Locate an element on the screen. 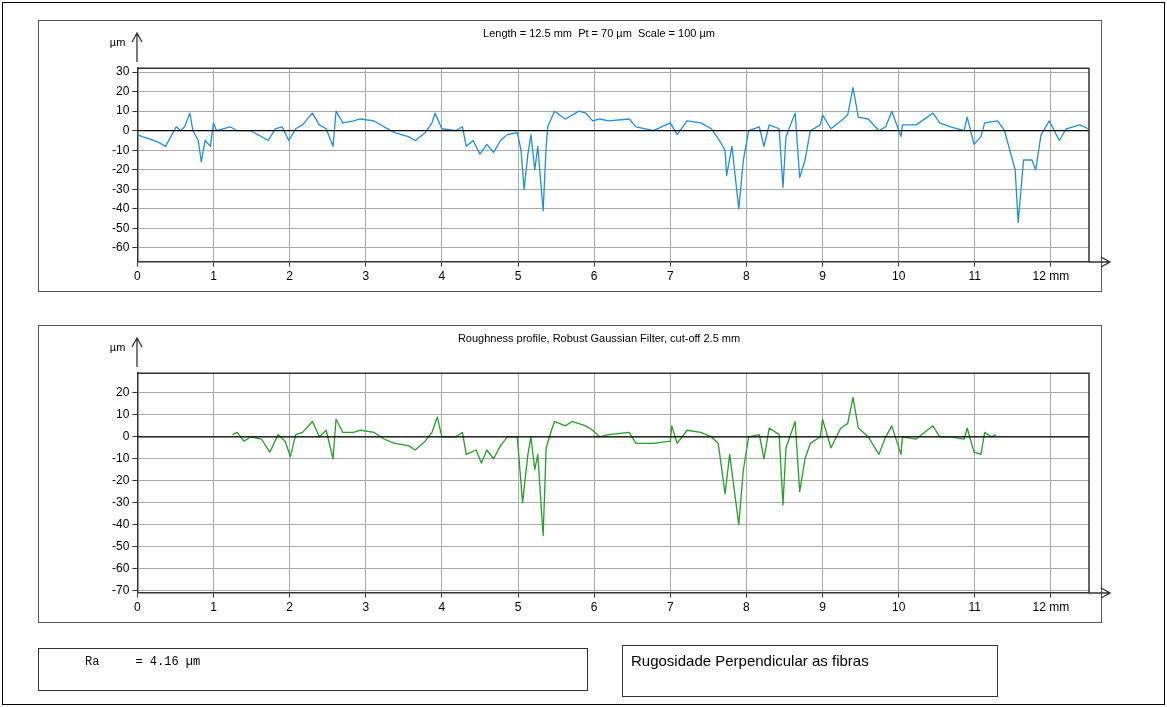 The width and height of the screenshot is (1167, 707). text: Rugosidade Perpendicular as fibras is located at coordinates (810, 671).